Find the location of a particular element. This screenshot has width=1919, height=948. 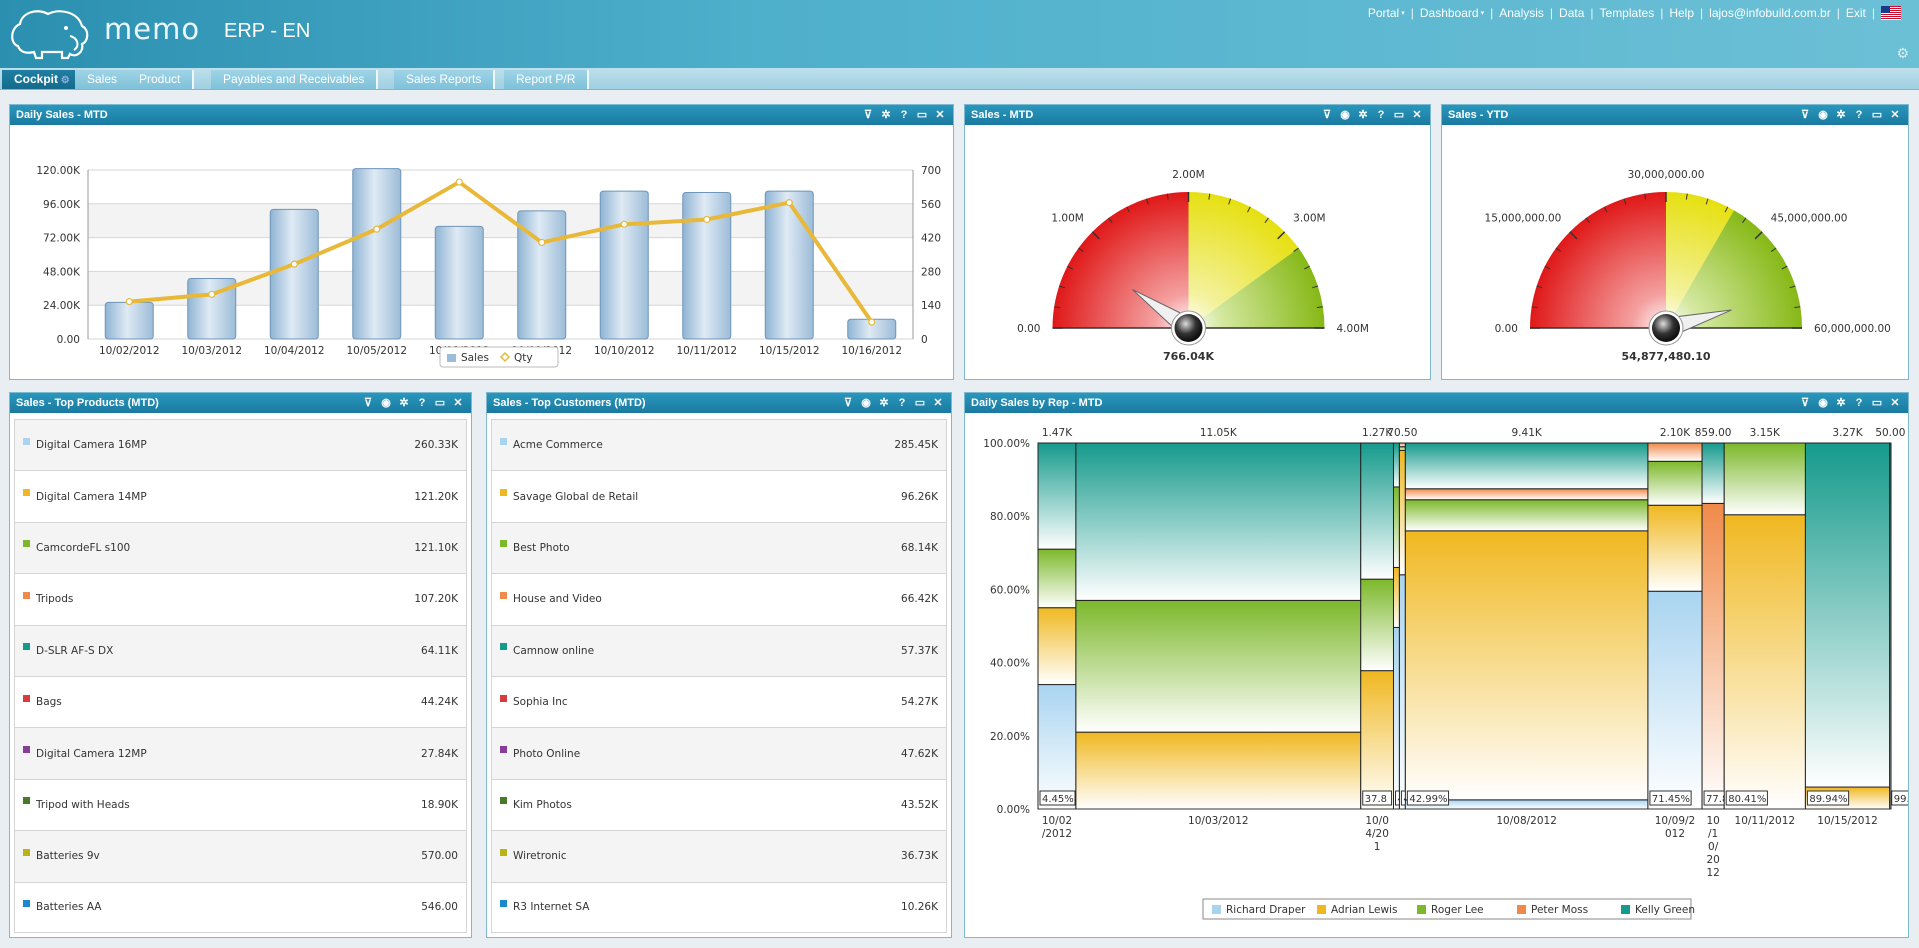

top-menu-dashboard: Dashboard ▾ is located at coordinates (1452, 13).